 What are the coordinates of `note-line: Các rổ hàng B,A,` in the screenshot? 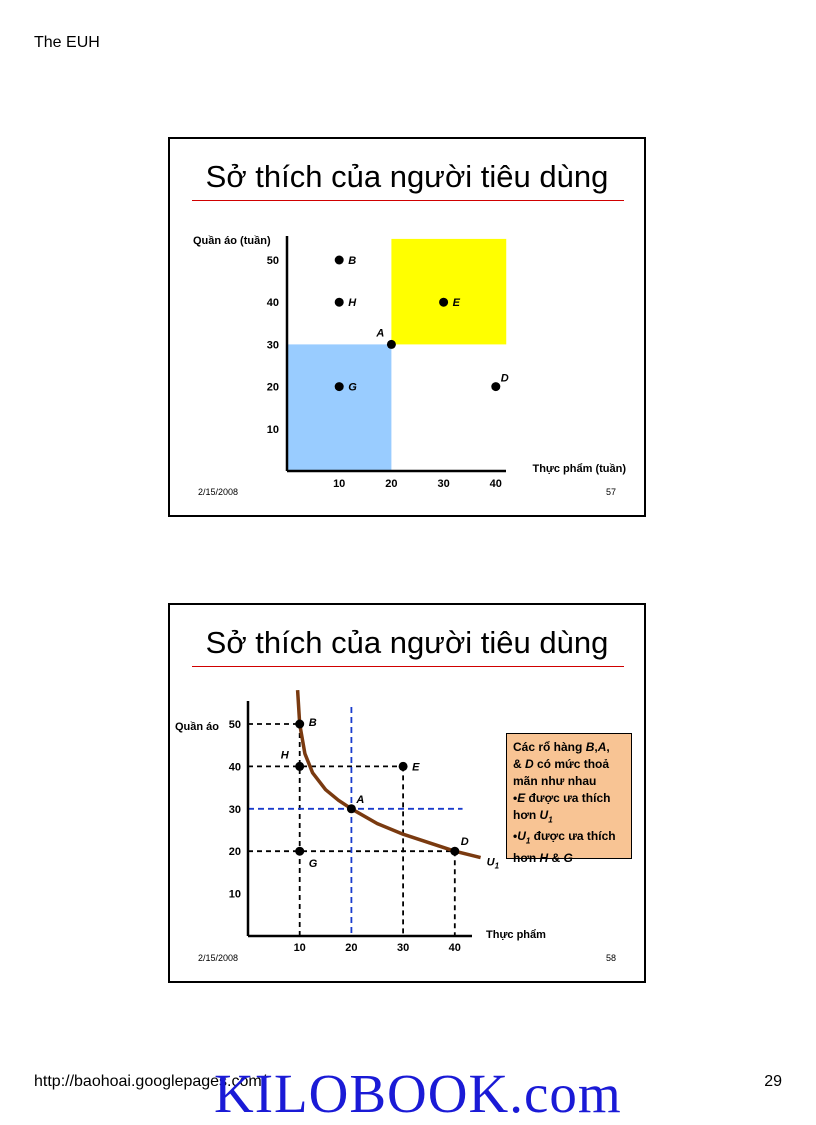 It's located at (561, 747).